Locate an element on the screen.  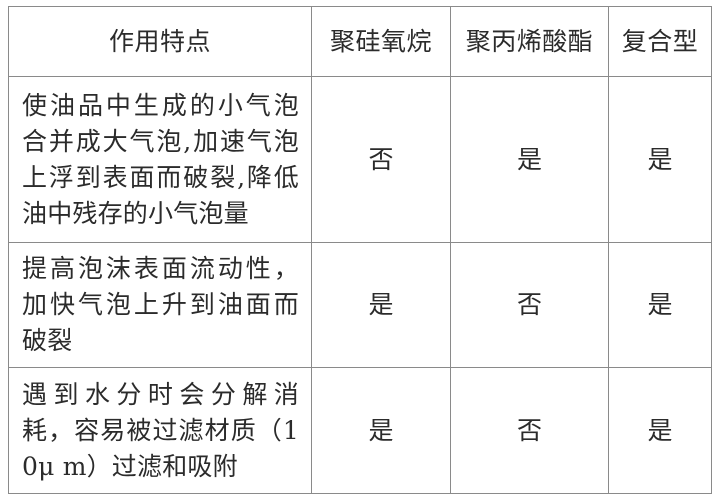
column-header-acrylate-label: 聚丙烯酸酯 is located at coordinates (529, 41).